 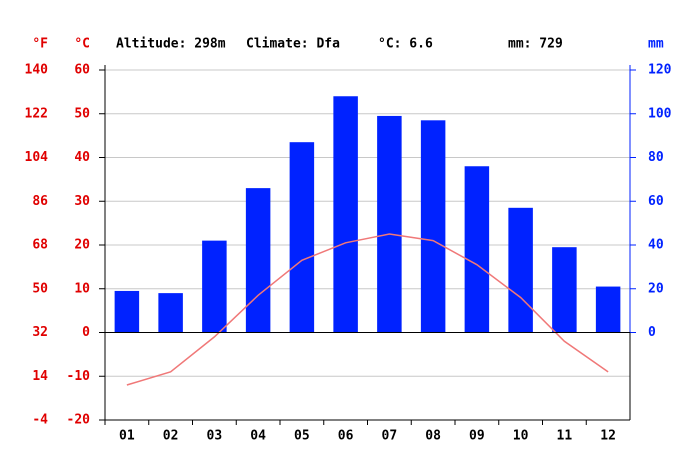 I want to click on x-tick-label: 06, so click(x=346, y=436).